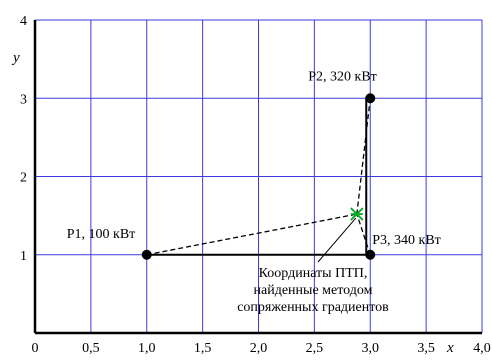  Describe the element at coordinates (91, 348) in the screenshot. I see `x-tick-label: 0,5` at that location.